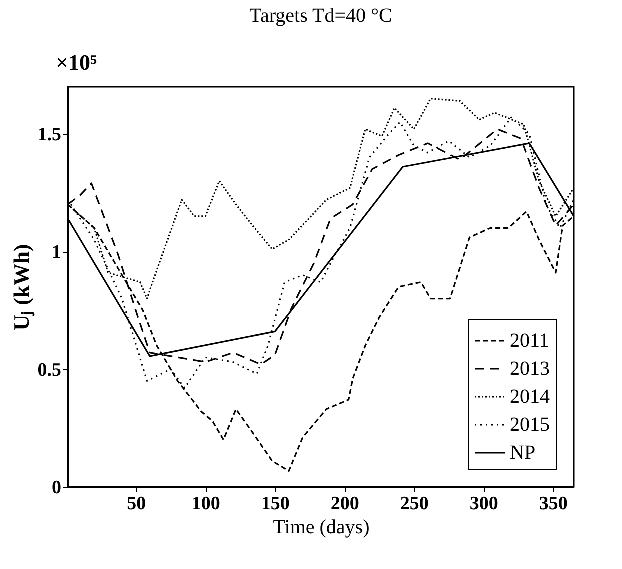 The height and width of the screenshot is (569, 622). I want to click on y-tick-label: 1.5, so click(50, 135).